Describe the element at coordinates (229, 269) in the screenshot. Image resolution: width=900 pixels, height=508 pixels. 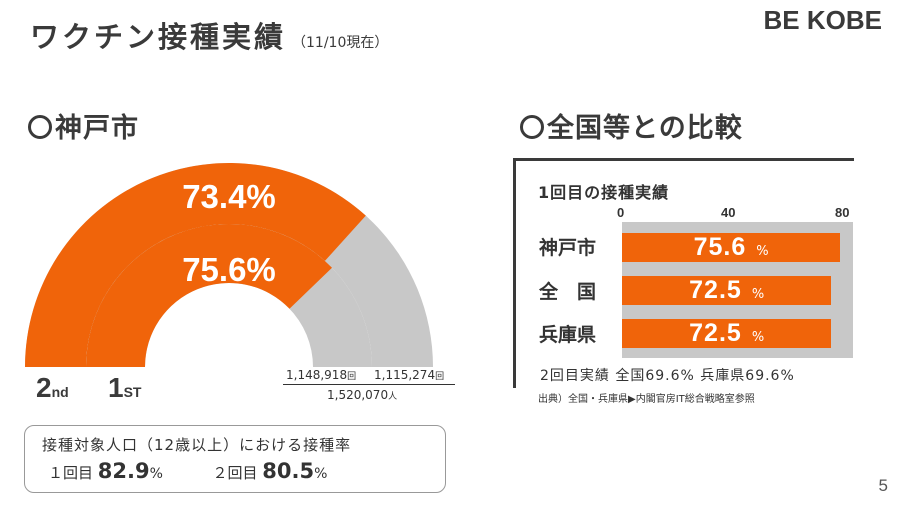
I see `inner-percent-label: 75.6%` at that location.